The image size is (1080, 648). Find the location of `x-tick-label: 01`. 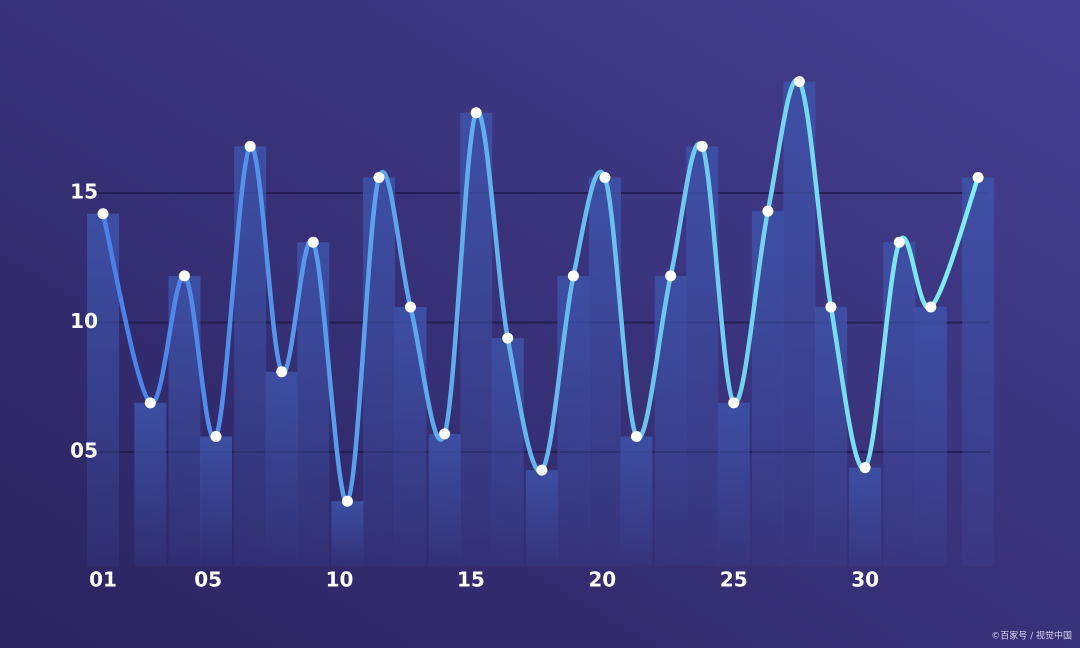

x-tick-label: 01 is located at coordinates (103, 580).